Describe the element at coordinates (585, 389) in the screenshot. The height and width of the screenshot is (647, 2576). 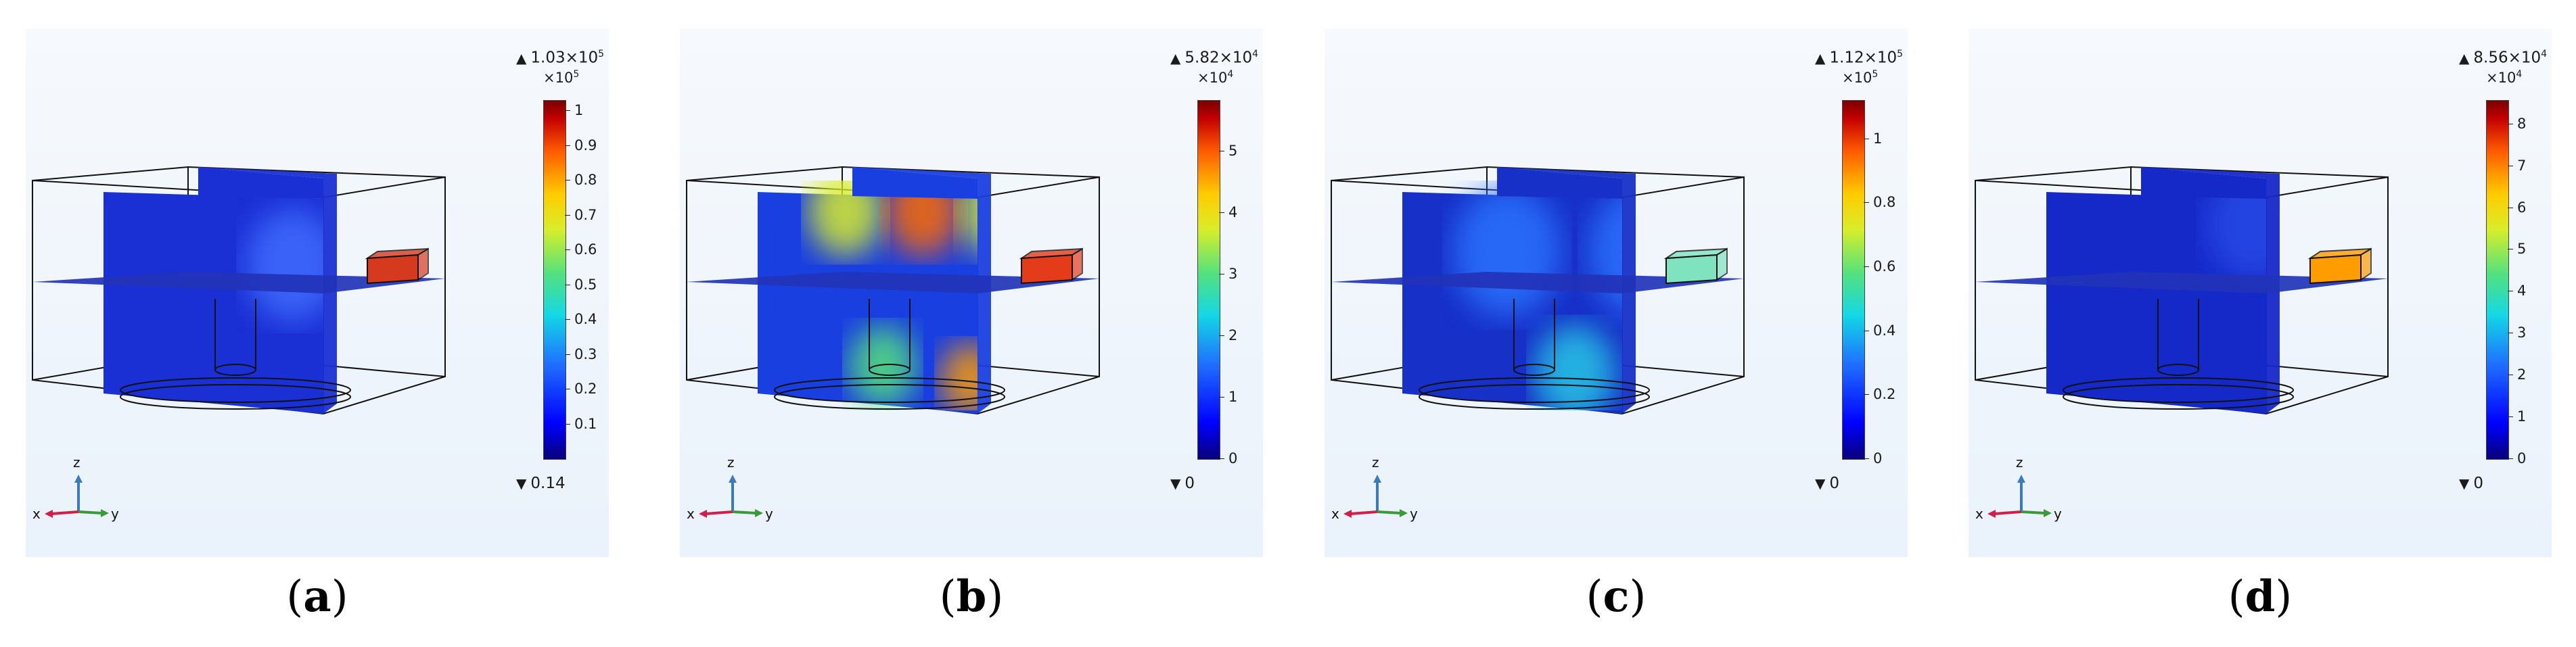
I see `colorbar-tick-label: 0.2` at that location.